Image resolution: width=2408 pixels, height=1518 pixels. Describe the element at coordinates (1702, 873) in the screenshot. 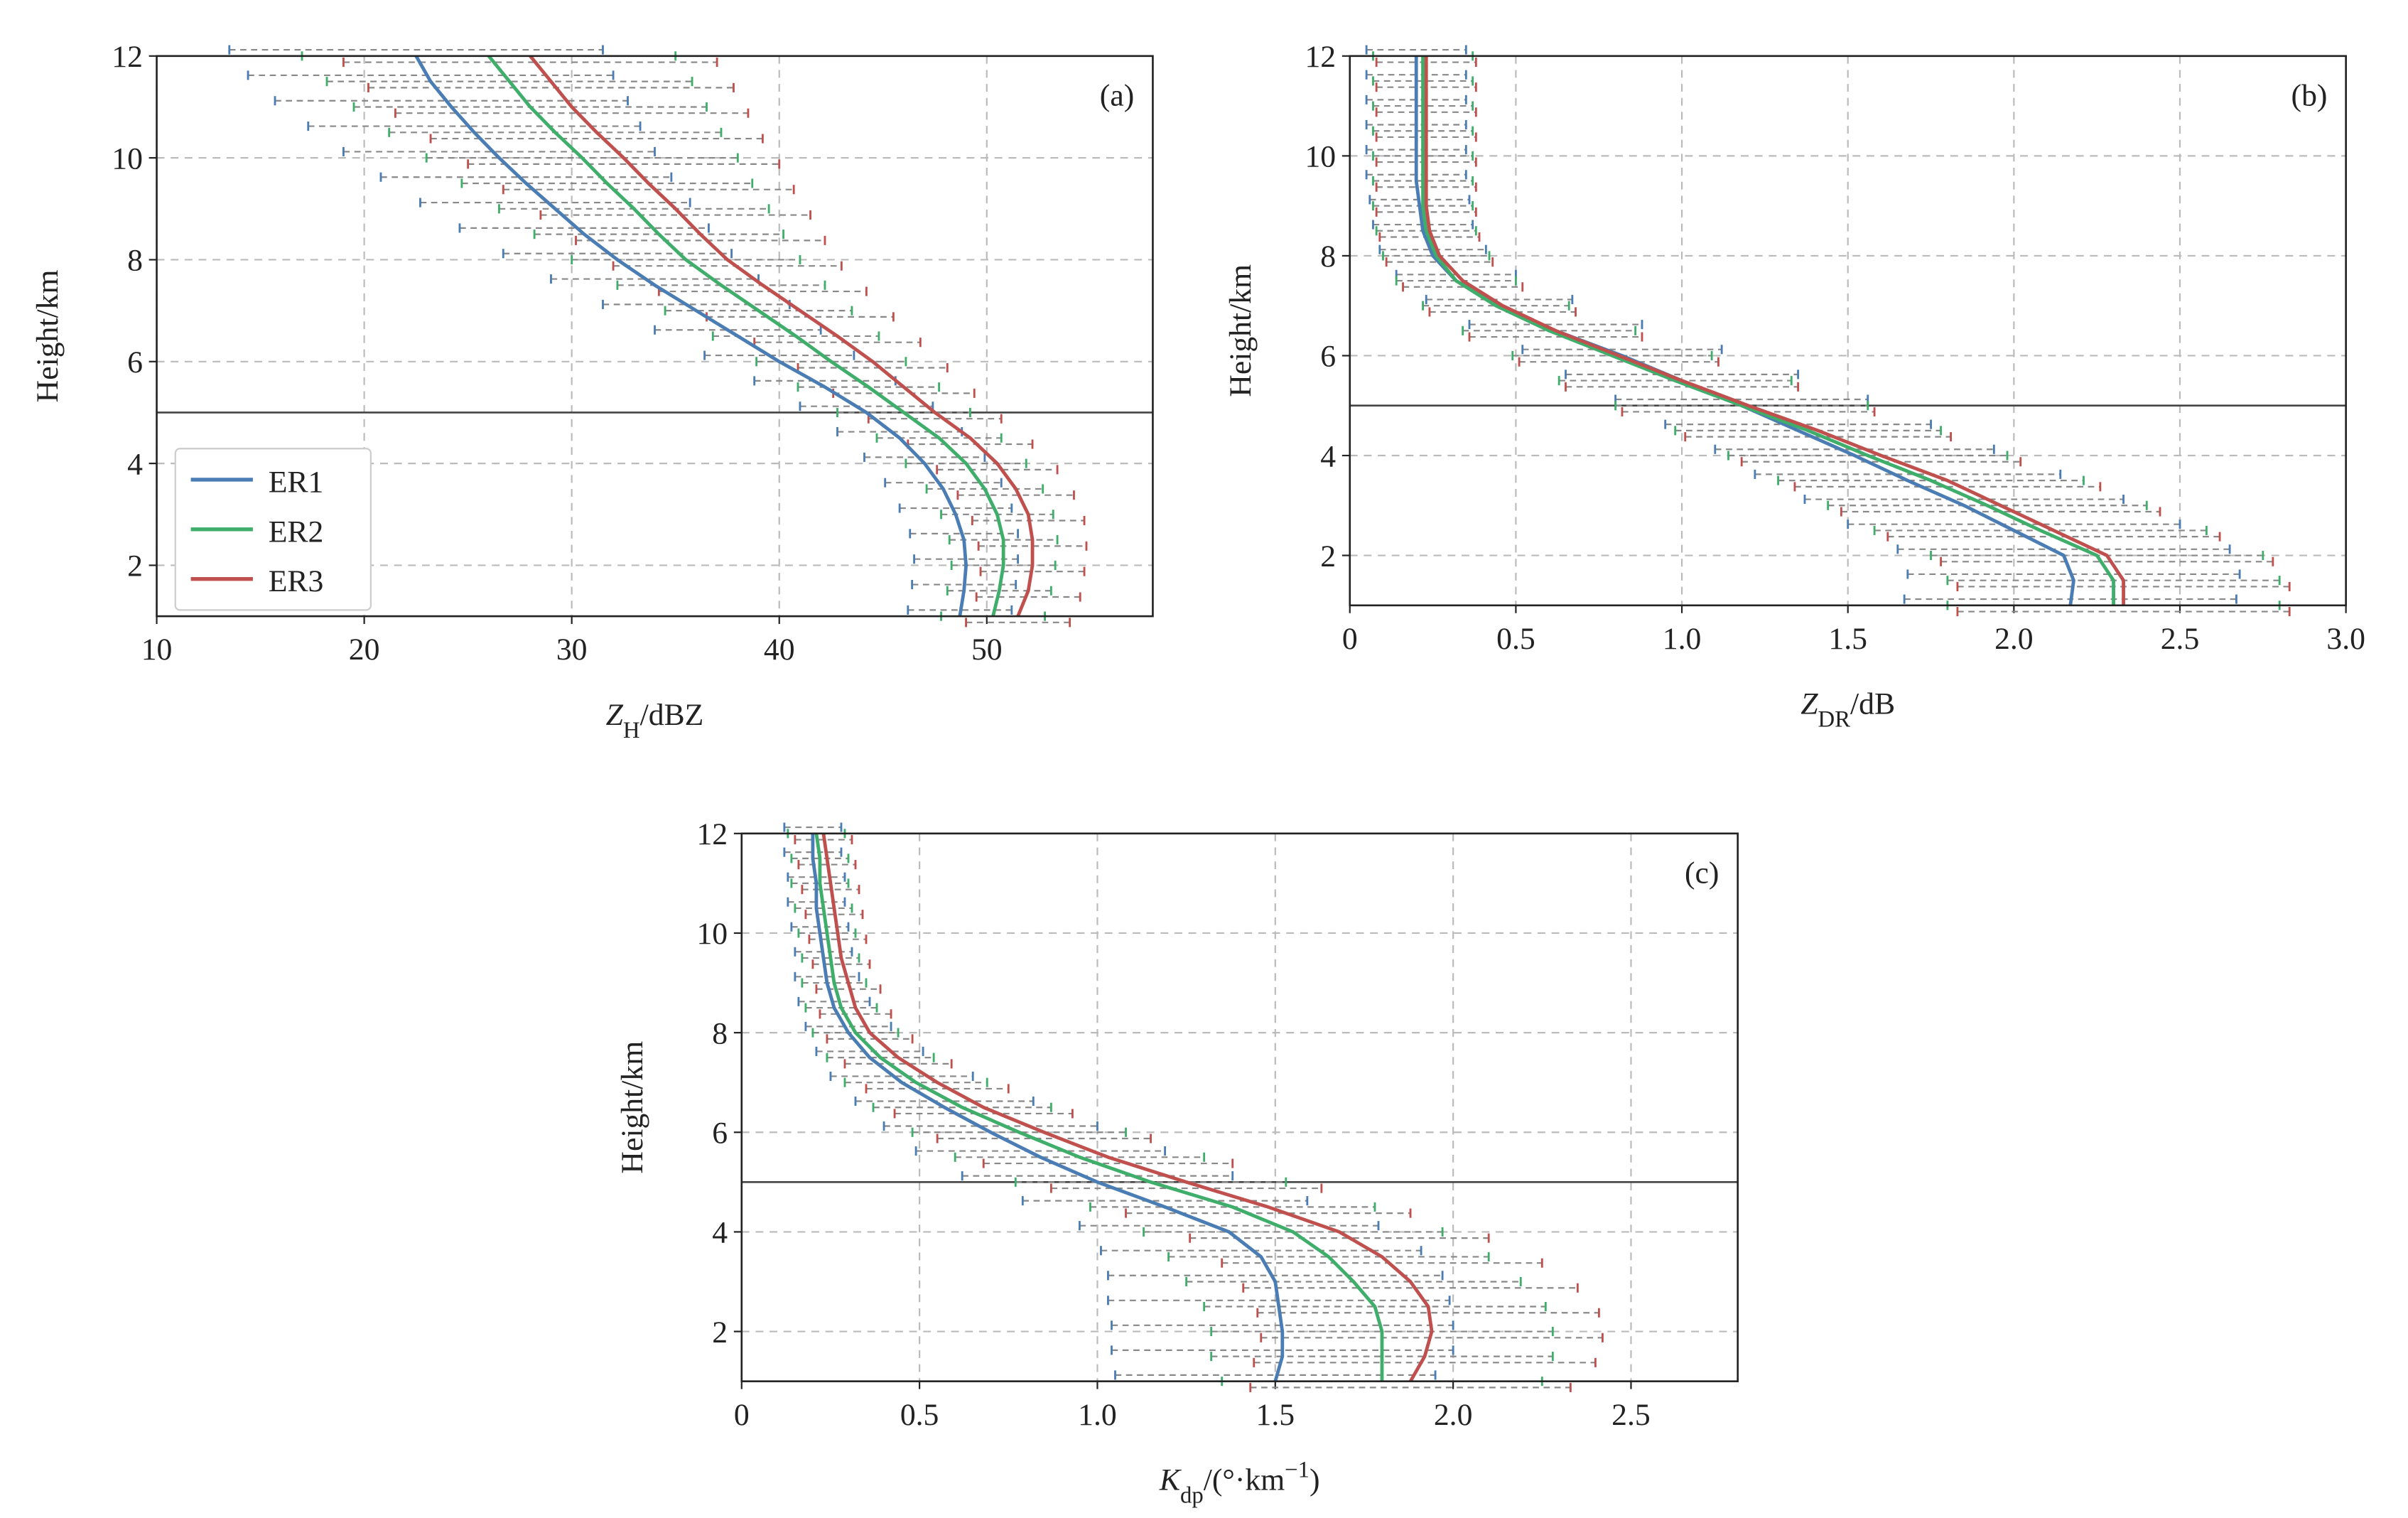

I see `panel-label: (c)` at that location.